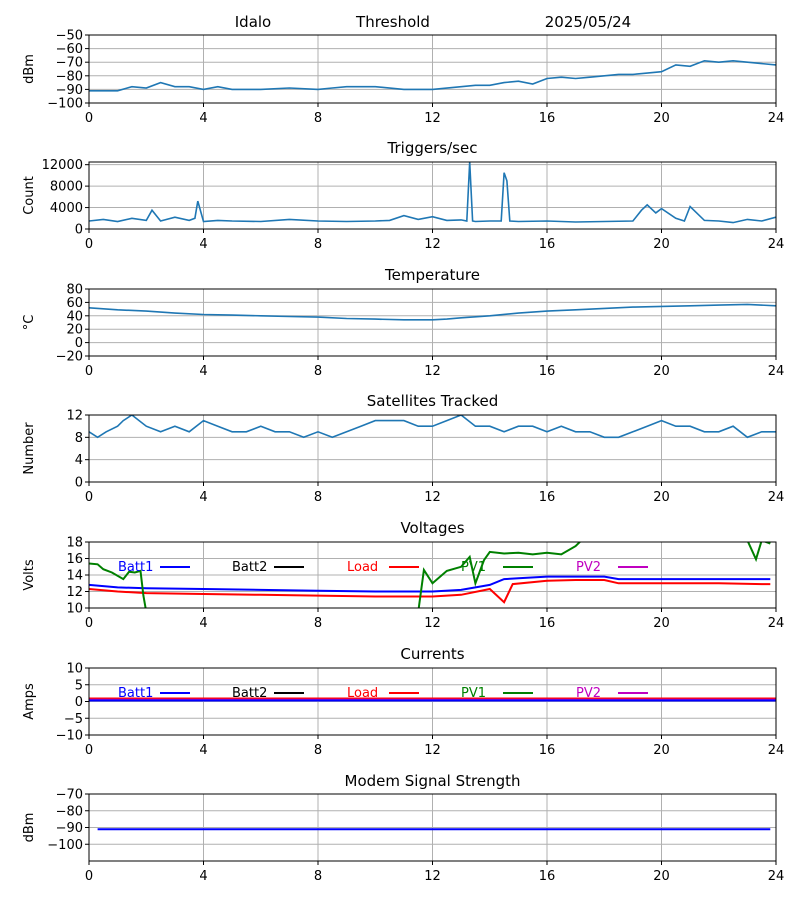  What do you see at coordinates (62, 165) in the screenshot?
I see `y-tick-label: 12000` at bounding box center [62, 165].